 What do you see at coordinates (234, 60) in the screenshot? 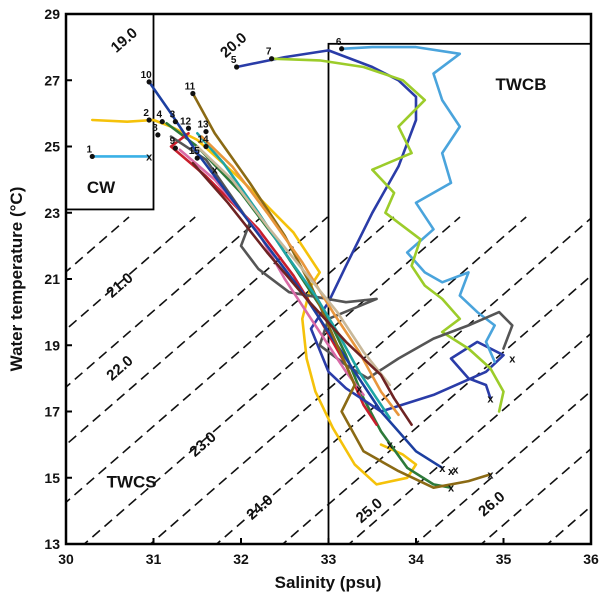
I see `station-label: 5` at bounding box center [234, 60].